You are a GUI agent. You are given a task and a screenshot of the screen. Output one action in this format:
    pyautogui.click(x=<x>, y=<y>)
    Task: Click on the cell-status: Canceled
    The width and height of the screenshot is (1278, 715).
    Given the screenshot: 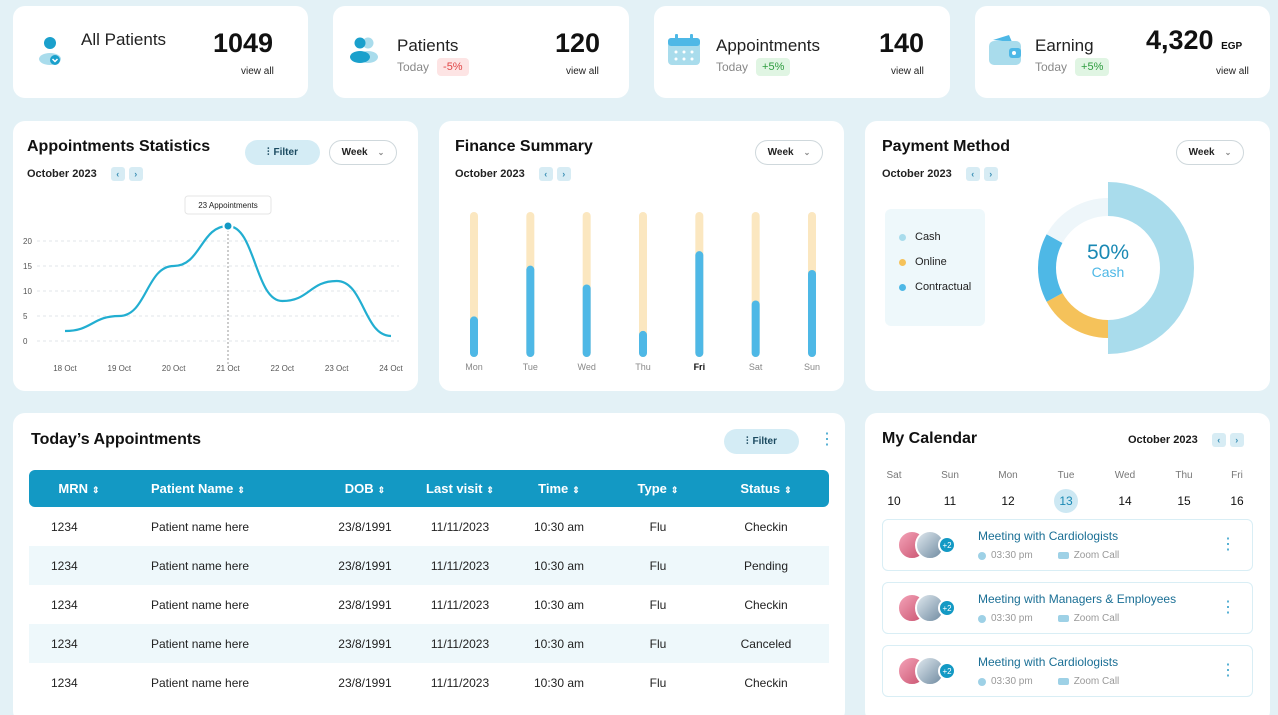 What is the action you would take?
    pyautogui.click(x=766, y=643)
    